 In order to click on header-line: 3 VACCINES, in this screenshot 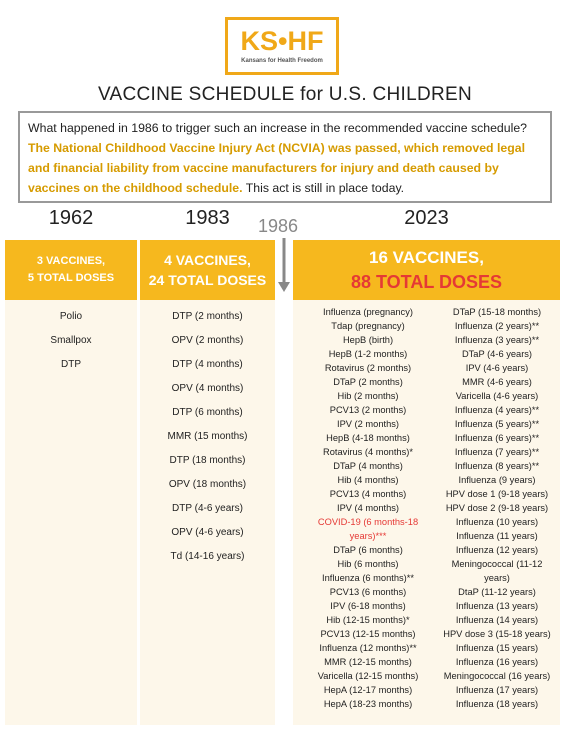, I will do `click(71, 261)`.